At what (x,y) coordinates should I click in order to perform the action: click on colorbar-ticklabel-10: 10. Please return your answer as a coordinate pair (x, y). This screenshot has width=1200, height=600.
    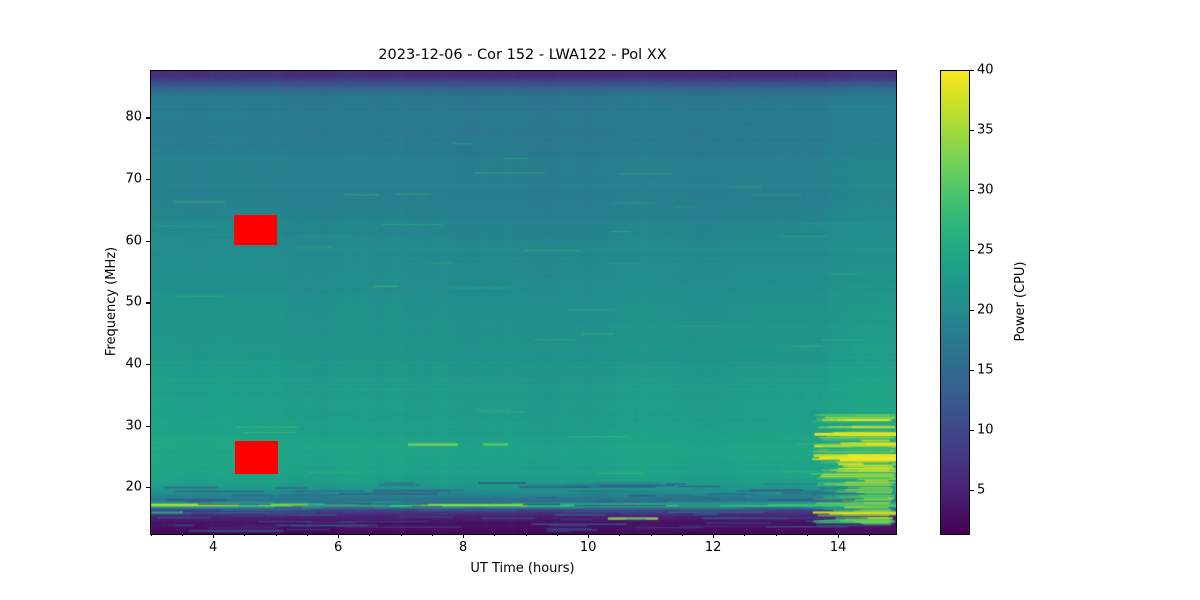
    Looking at the image, I should click on (985, 430).